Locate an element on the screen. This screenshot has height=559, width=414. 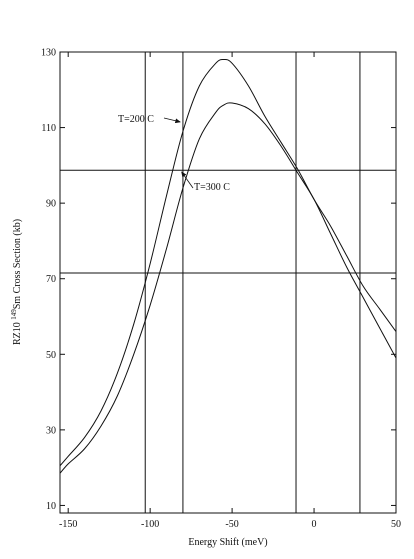
y-axis-title-isotope: 149 is located at coordinates (14, 314).